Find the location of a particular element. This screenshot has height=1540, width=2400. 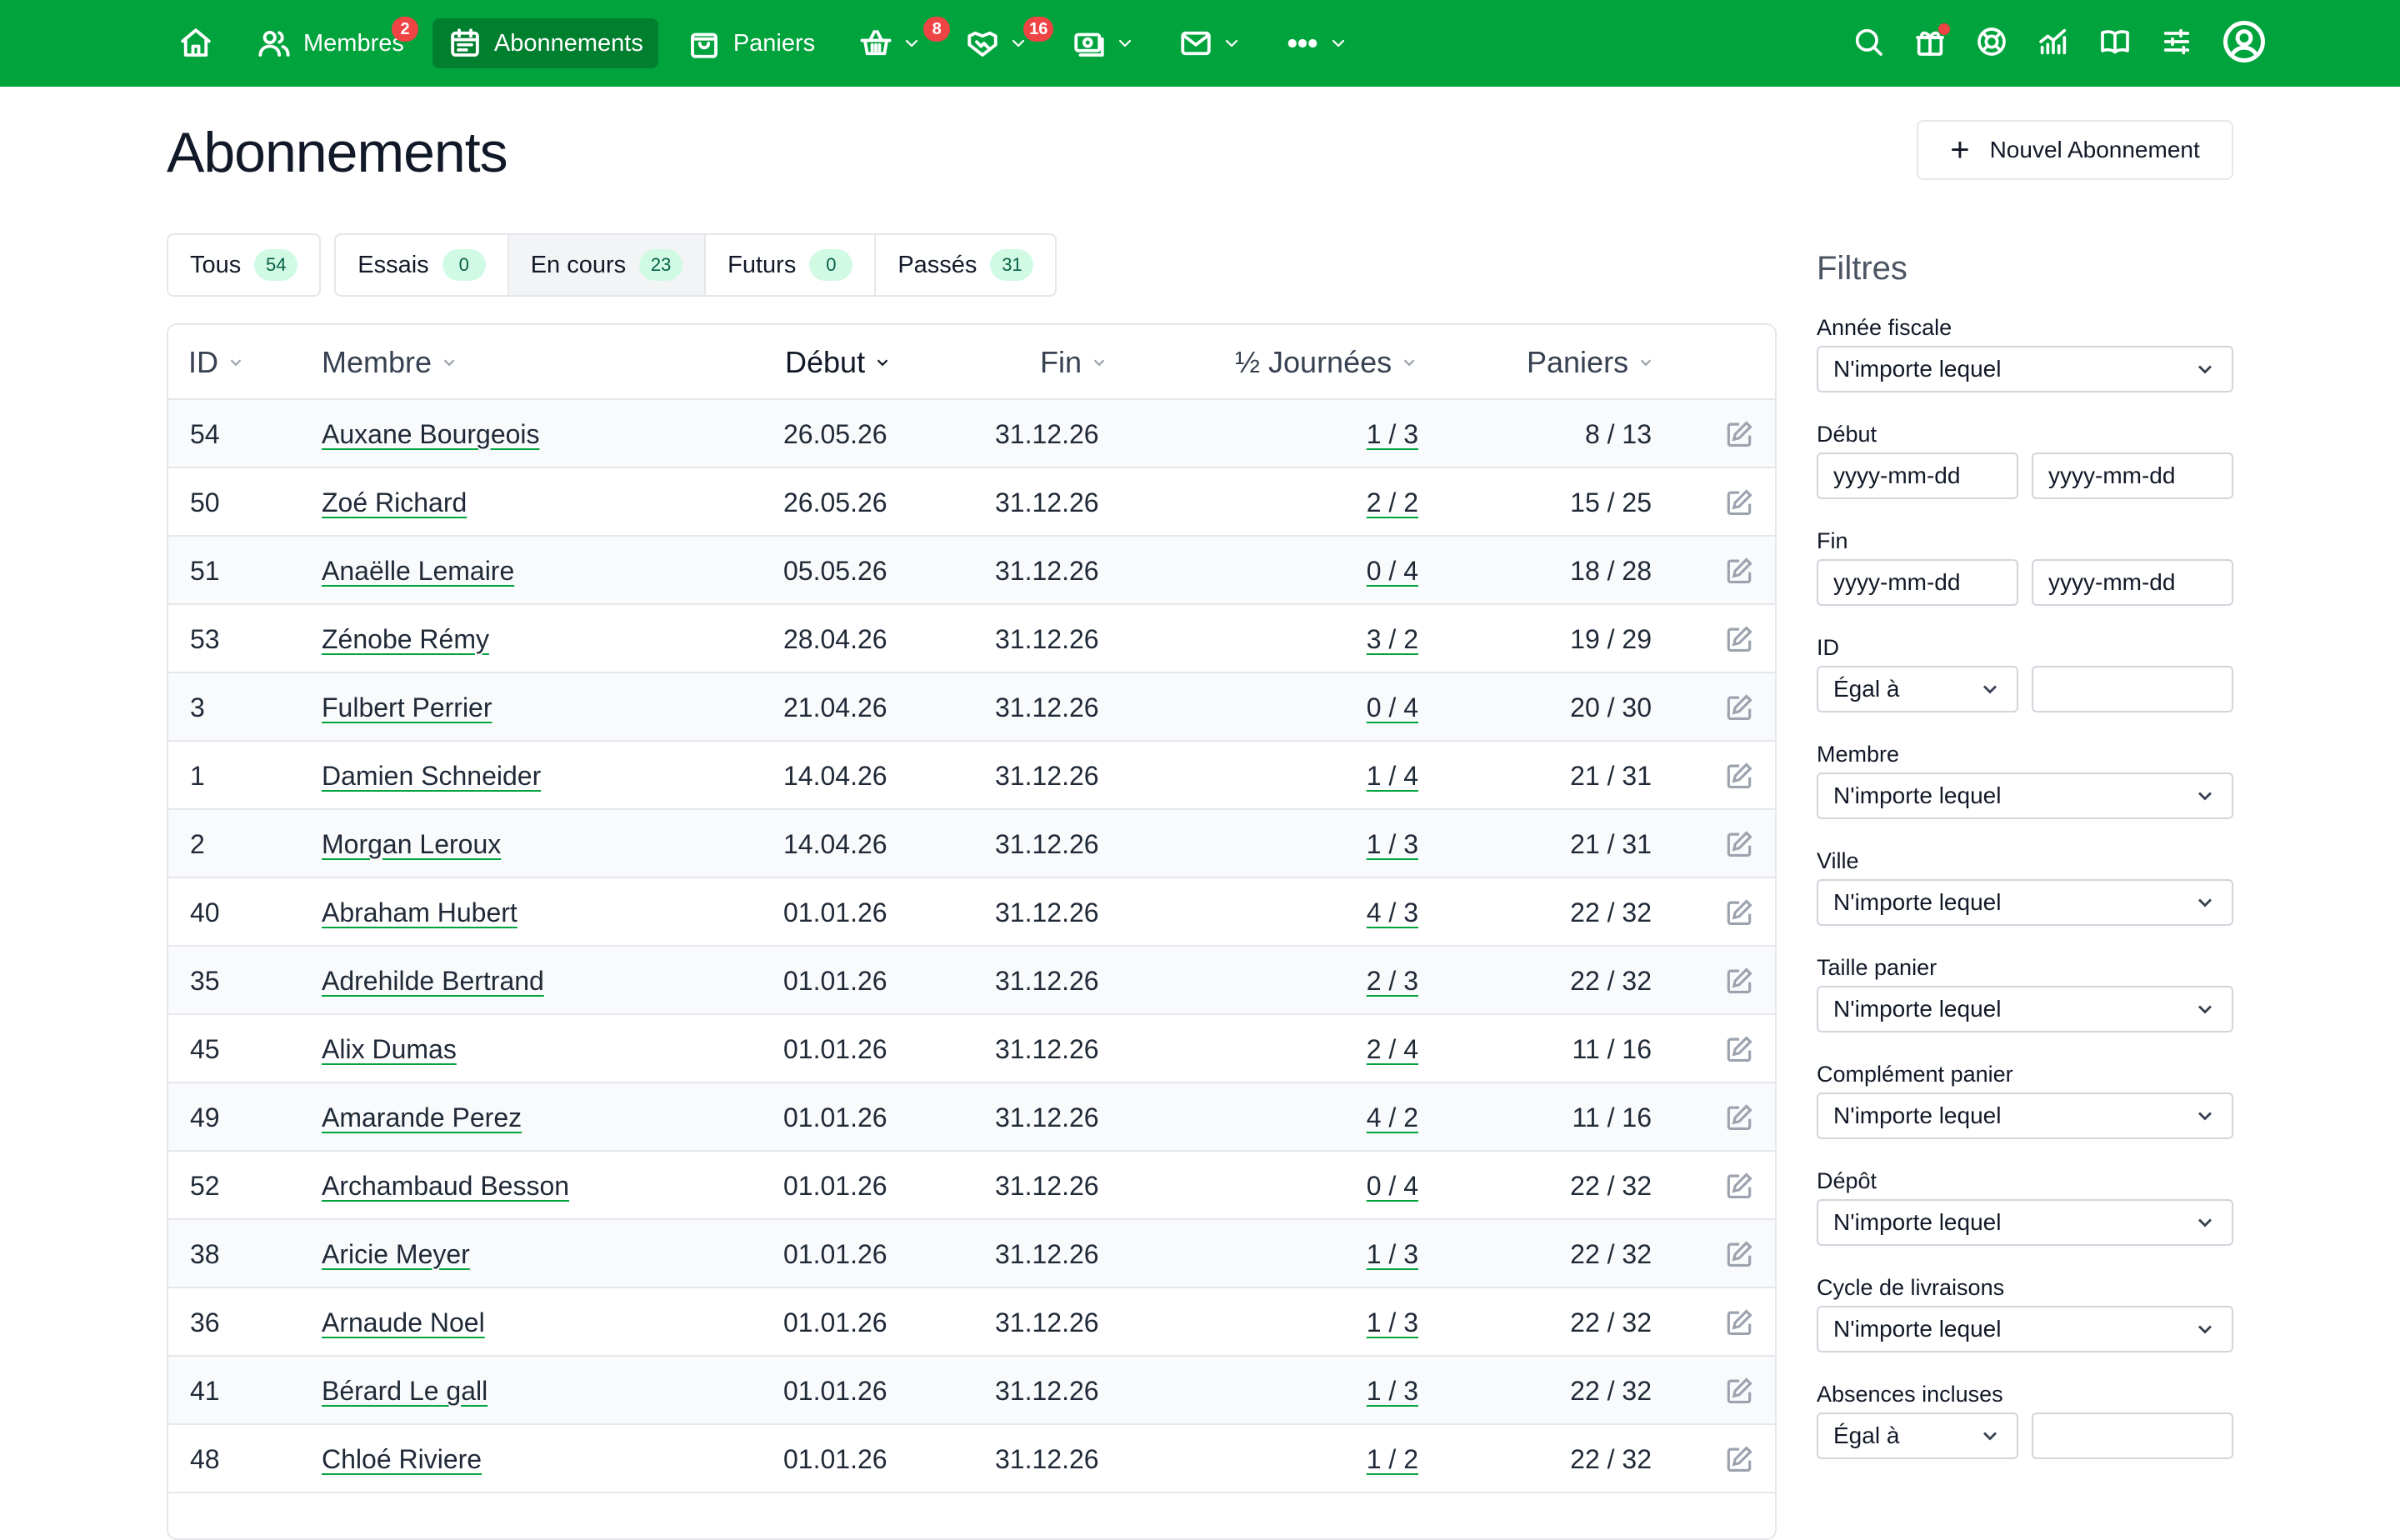

member-select: N'importe lequel is located at coordinates (2025, 795).